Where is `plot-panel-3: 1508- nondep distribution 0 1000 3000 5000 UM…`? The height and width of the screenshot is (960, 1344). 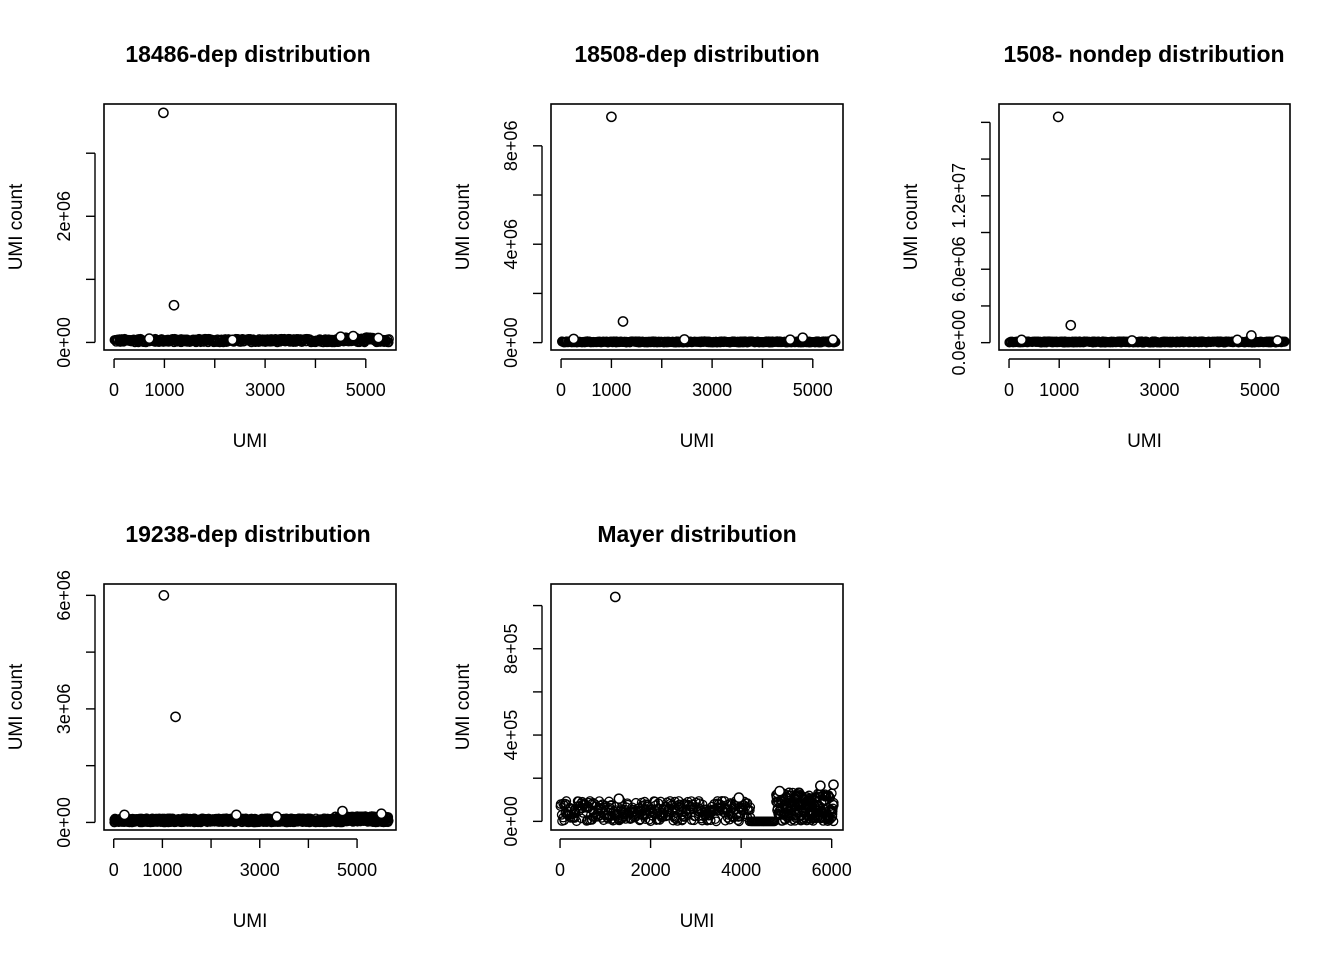 plot-panel-3: 1508- nondep distribution 0 1000 3000 5000 UM… is located at coordinates (1096, 246).